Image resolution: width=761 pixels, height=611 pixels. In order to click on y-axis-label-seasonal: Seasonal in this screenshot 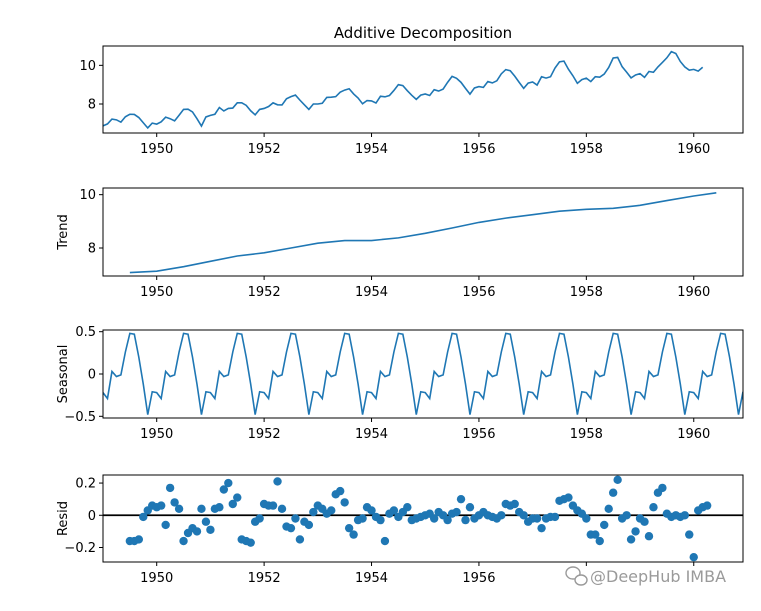, I will do `click(63, 374)`.